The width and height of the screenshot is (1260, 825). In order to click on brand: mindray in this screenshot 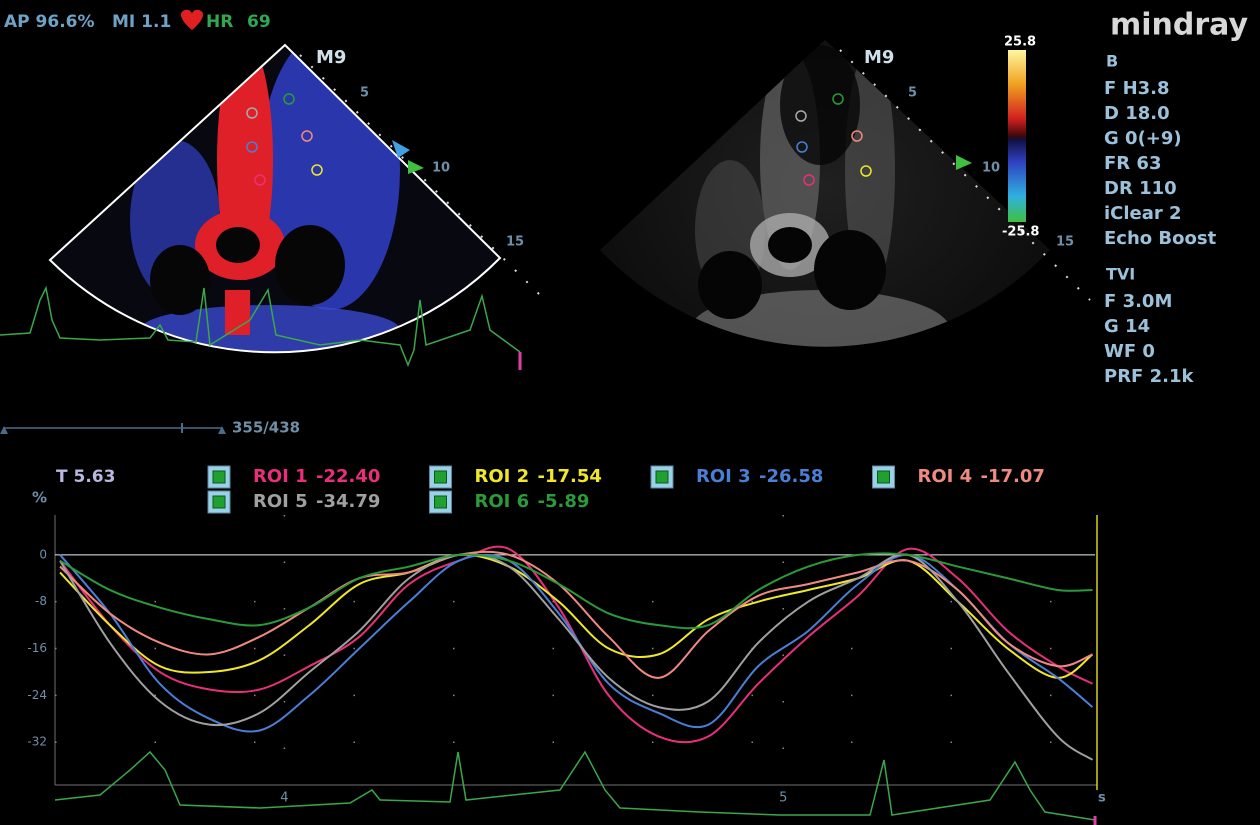, I will do `click(1179, 25)`.